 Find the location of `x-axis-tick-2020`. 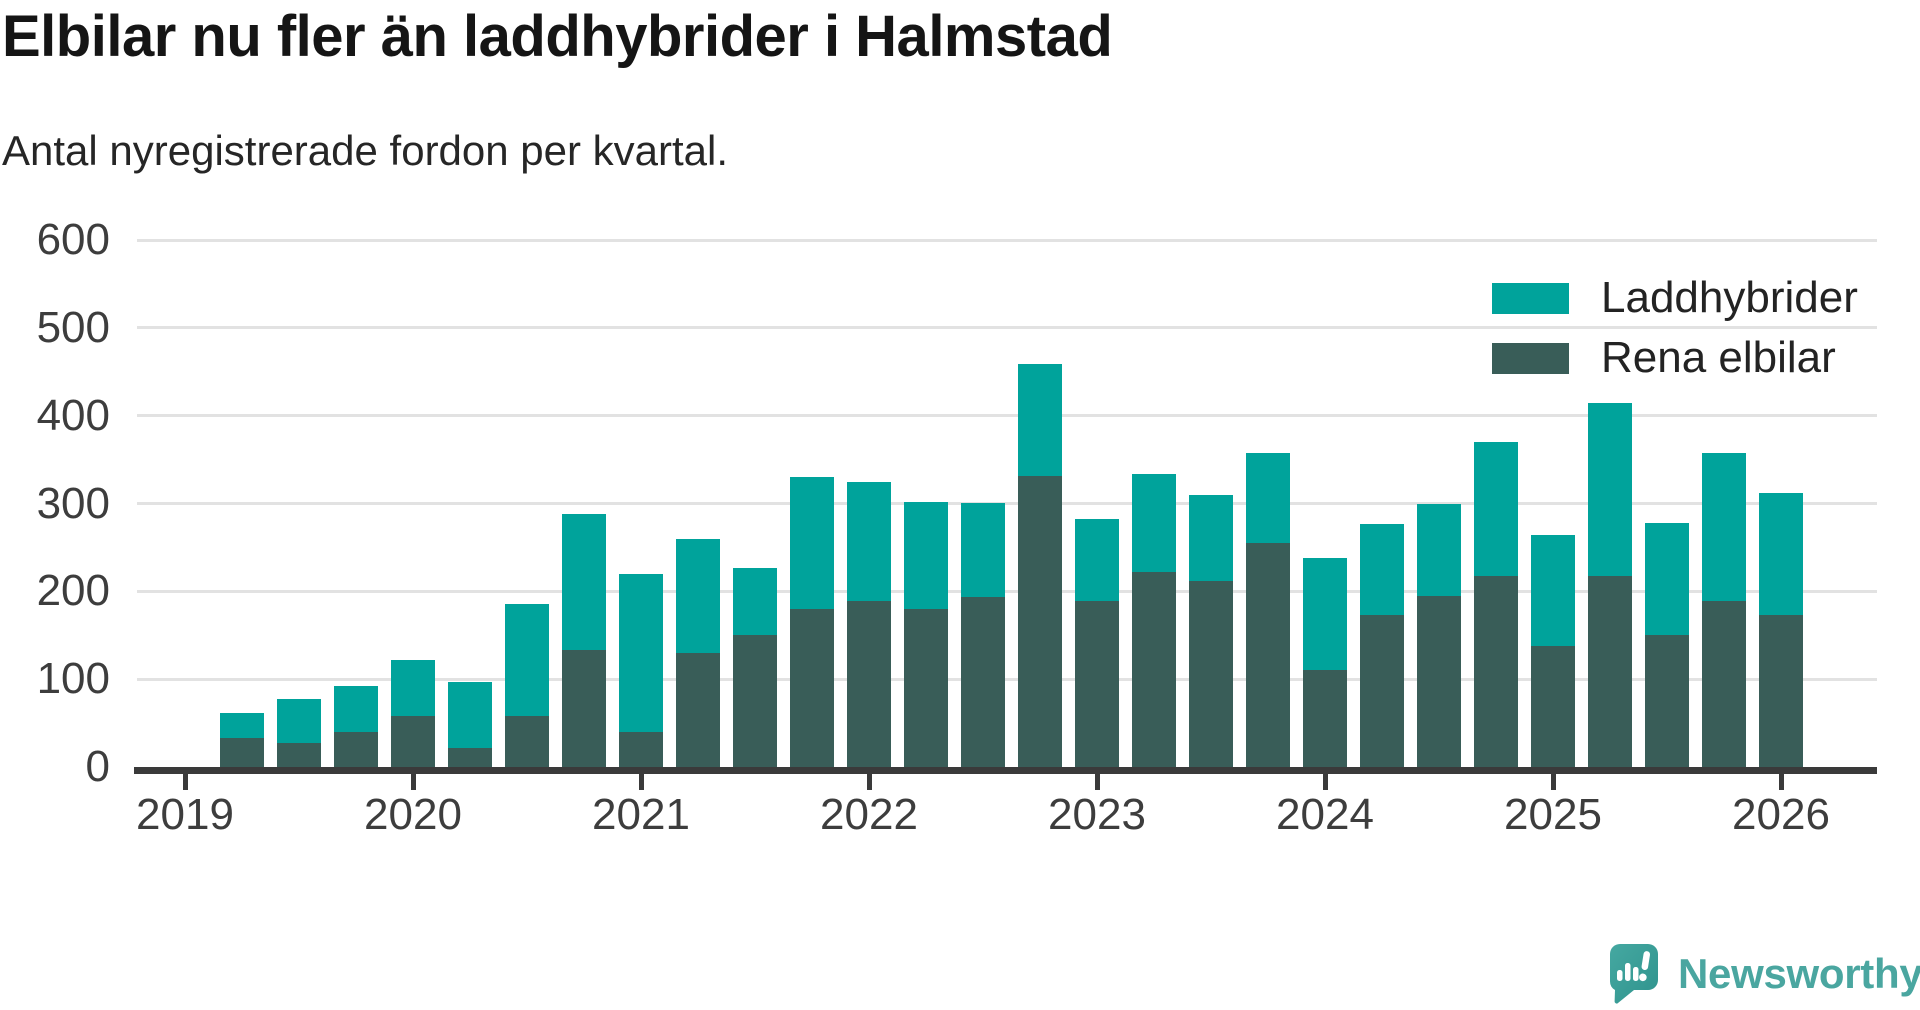

x-axis-tick-2020 is located at coordinates (413, 782).